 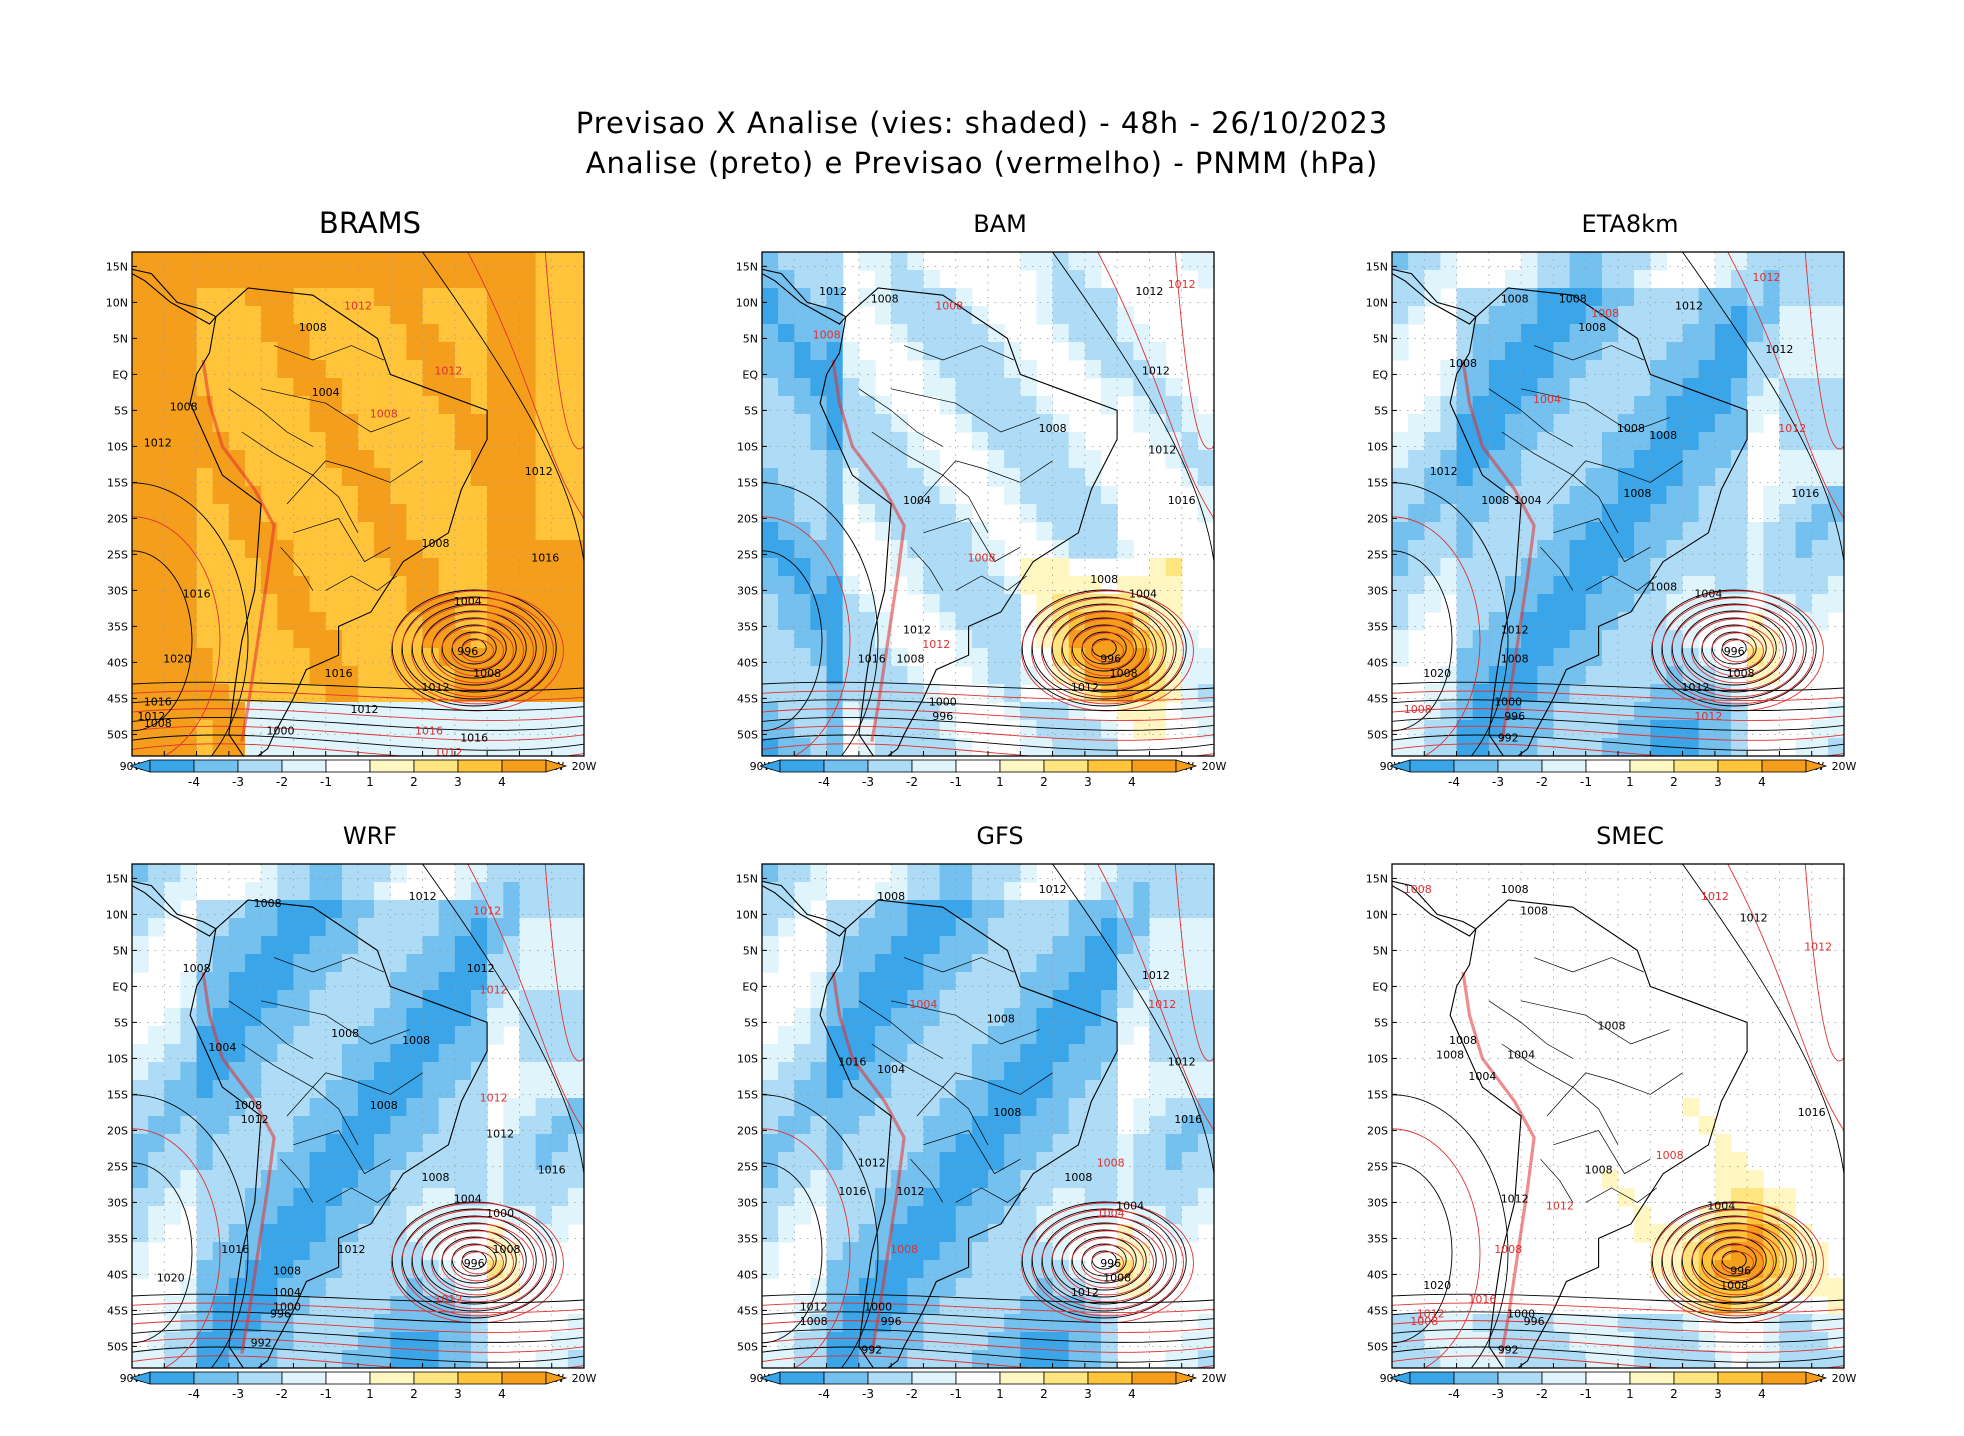 I want to click on colorbar-label: 3, so click(x=1088, y=782).